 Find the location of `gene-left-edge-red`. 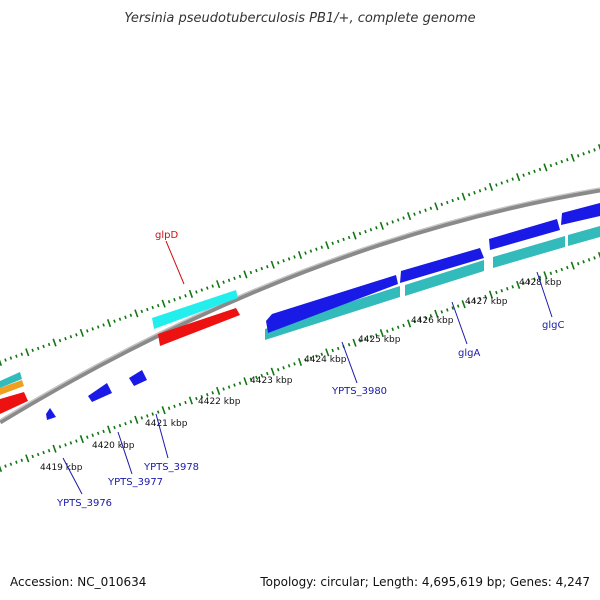

gene-left-edge-red is located at coordinates (14, 403).